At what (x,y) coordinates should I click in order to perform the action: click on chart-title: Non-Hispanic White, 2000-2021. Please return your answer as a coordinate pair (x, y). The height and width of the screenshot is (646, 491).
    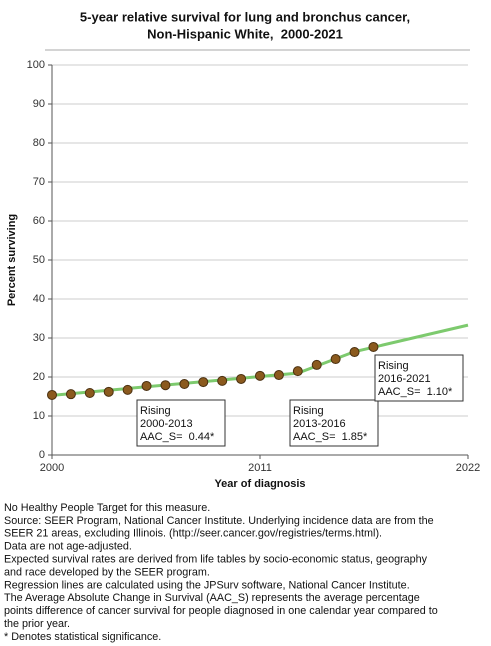
    Looking at the image, I should click on (245, 33).